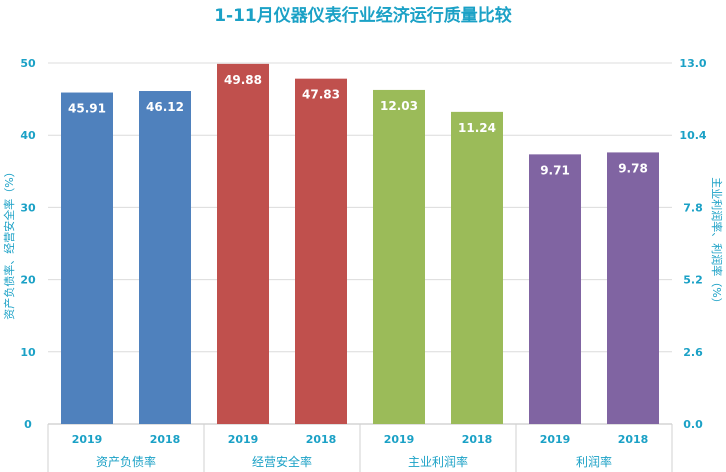 Image resolution: width=726 pixels, height=472 pixels. What do you see at coordinates (282, 461) in the screenshot?
I see `group-label: 经营安全率` at bounding box center [282, 461].